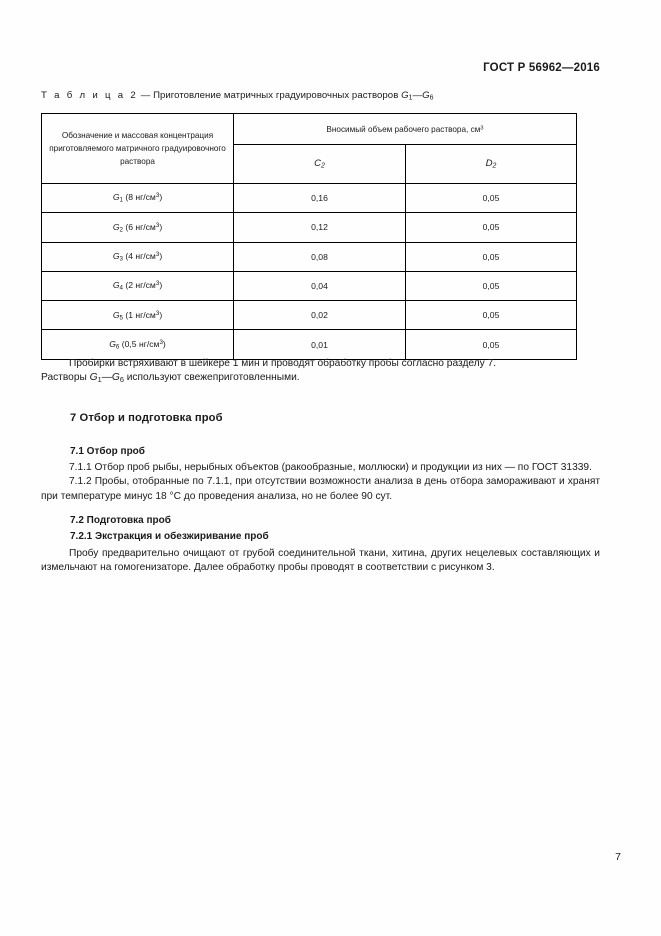 This screenshot has height=936, width=661. What do you see at coordinates (145, 95) in the screenshot?
I see `table-caption-dash: —` at bounding box center [145, 95].